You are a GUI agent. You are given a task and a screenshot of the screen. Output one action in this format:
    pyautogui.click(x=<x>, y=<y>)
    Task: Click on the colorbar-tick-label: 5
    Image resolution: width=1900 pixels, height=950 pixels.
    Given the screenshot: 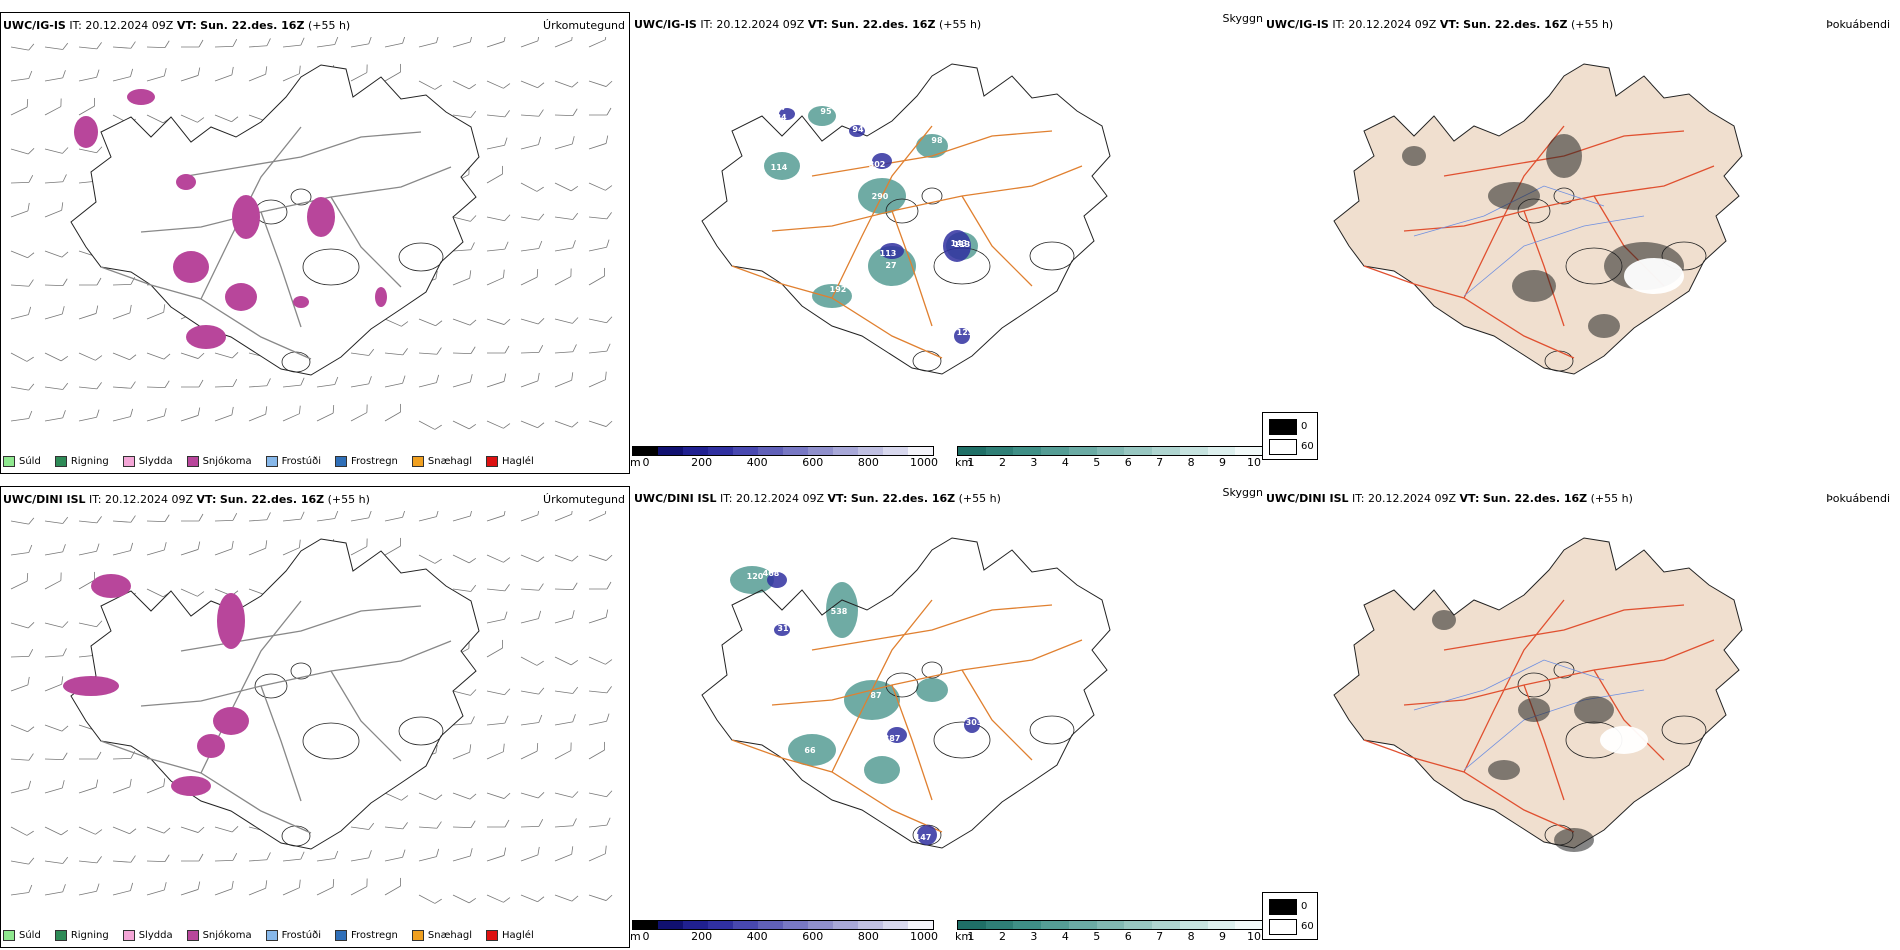 What is the action you would take?
    pyautogui.click(x=1097, y=462)
    